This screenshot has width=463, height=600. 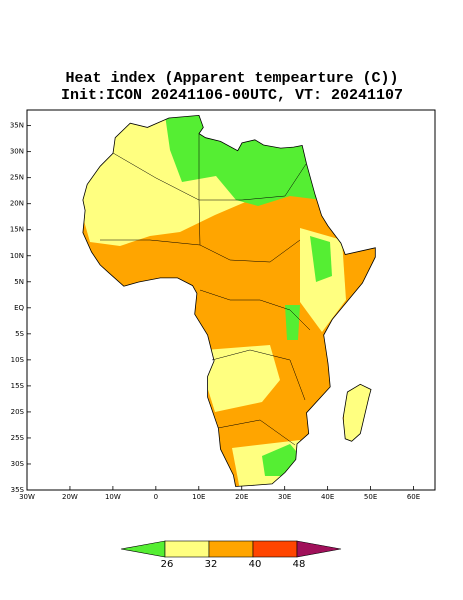 What do you see at coordinates (19, 308) in the screenshot?
I see `y-tick-label: EQ` at bounding box center [19, 308].